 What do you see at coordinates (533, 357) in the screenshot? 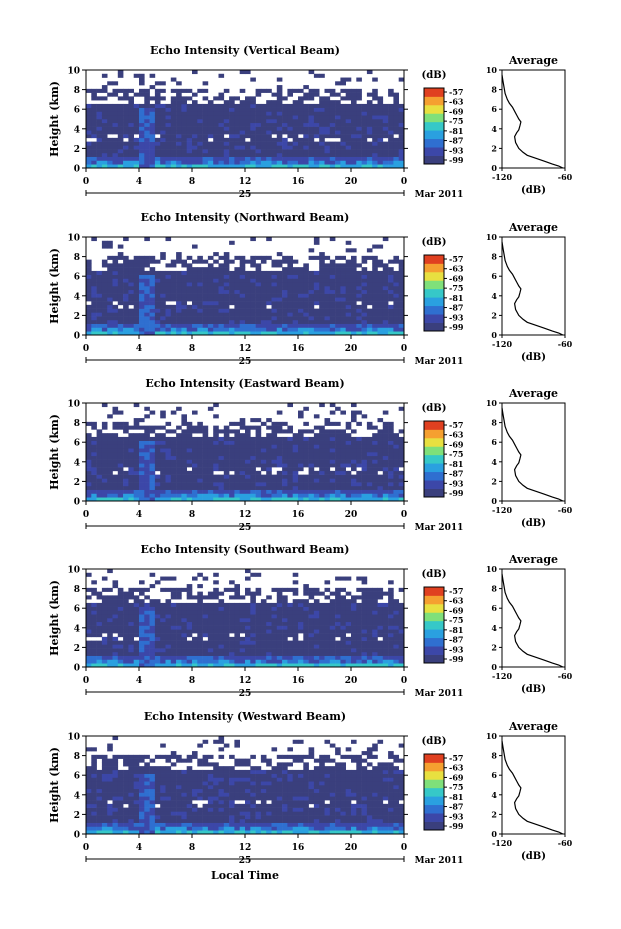
I see `profile-x-label: (dB)` at bounding box center [533, 357].